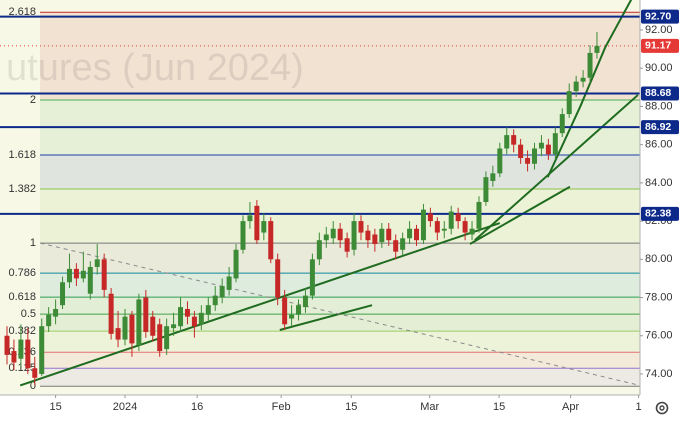  Describe the element at coordinates (320, 408) in the screenshot. I see `x-axis-background` at that location.